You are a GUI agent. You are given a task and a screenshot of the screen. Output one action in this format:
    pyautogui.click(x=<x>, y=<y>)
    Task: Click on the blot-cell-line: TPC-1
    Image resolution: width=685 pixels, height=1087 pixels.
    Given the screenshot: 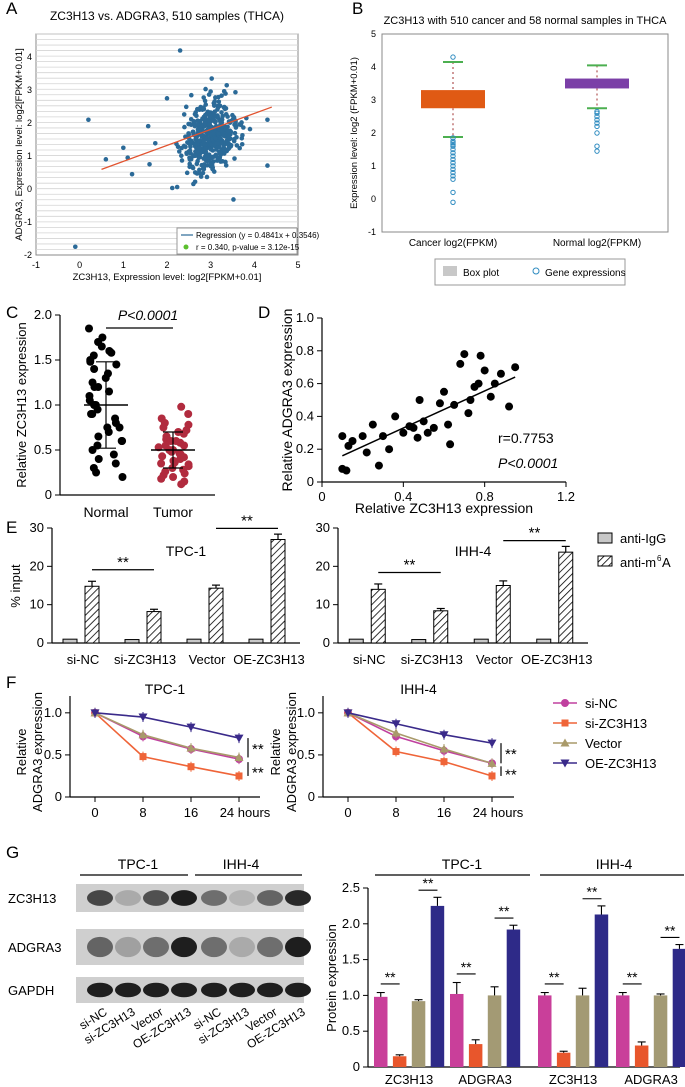 What is the action you would take?
    pyautogui.click(x=138, y=864)
    